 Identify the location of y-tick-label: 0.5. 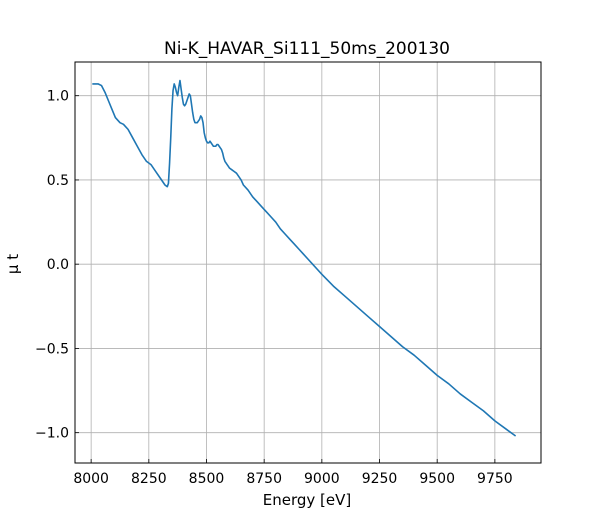
(58, 181).